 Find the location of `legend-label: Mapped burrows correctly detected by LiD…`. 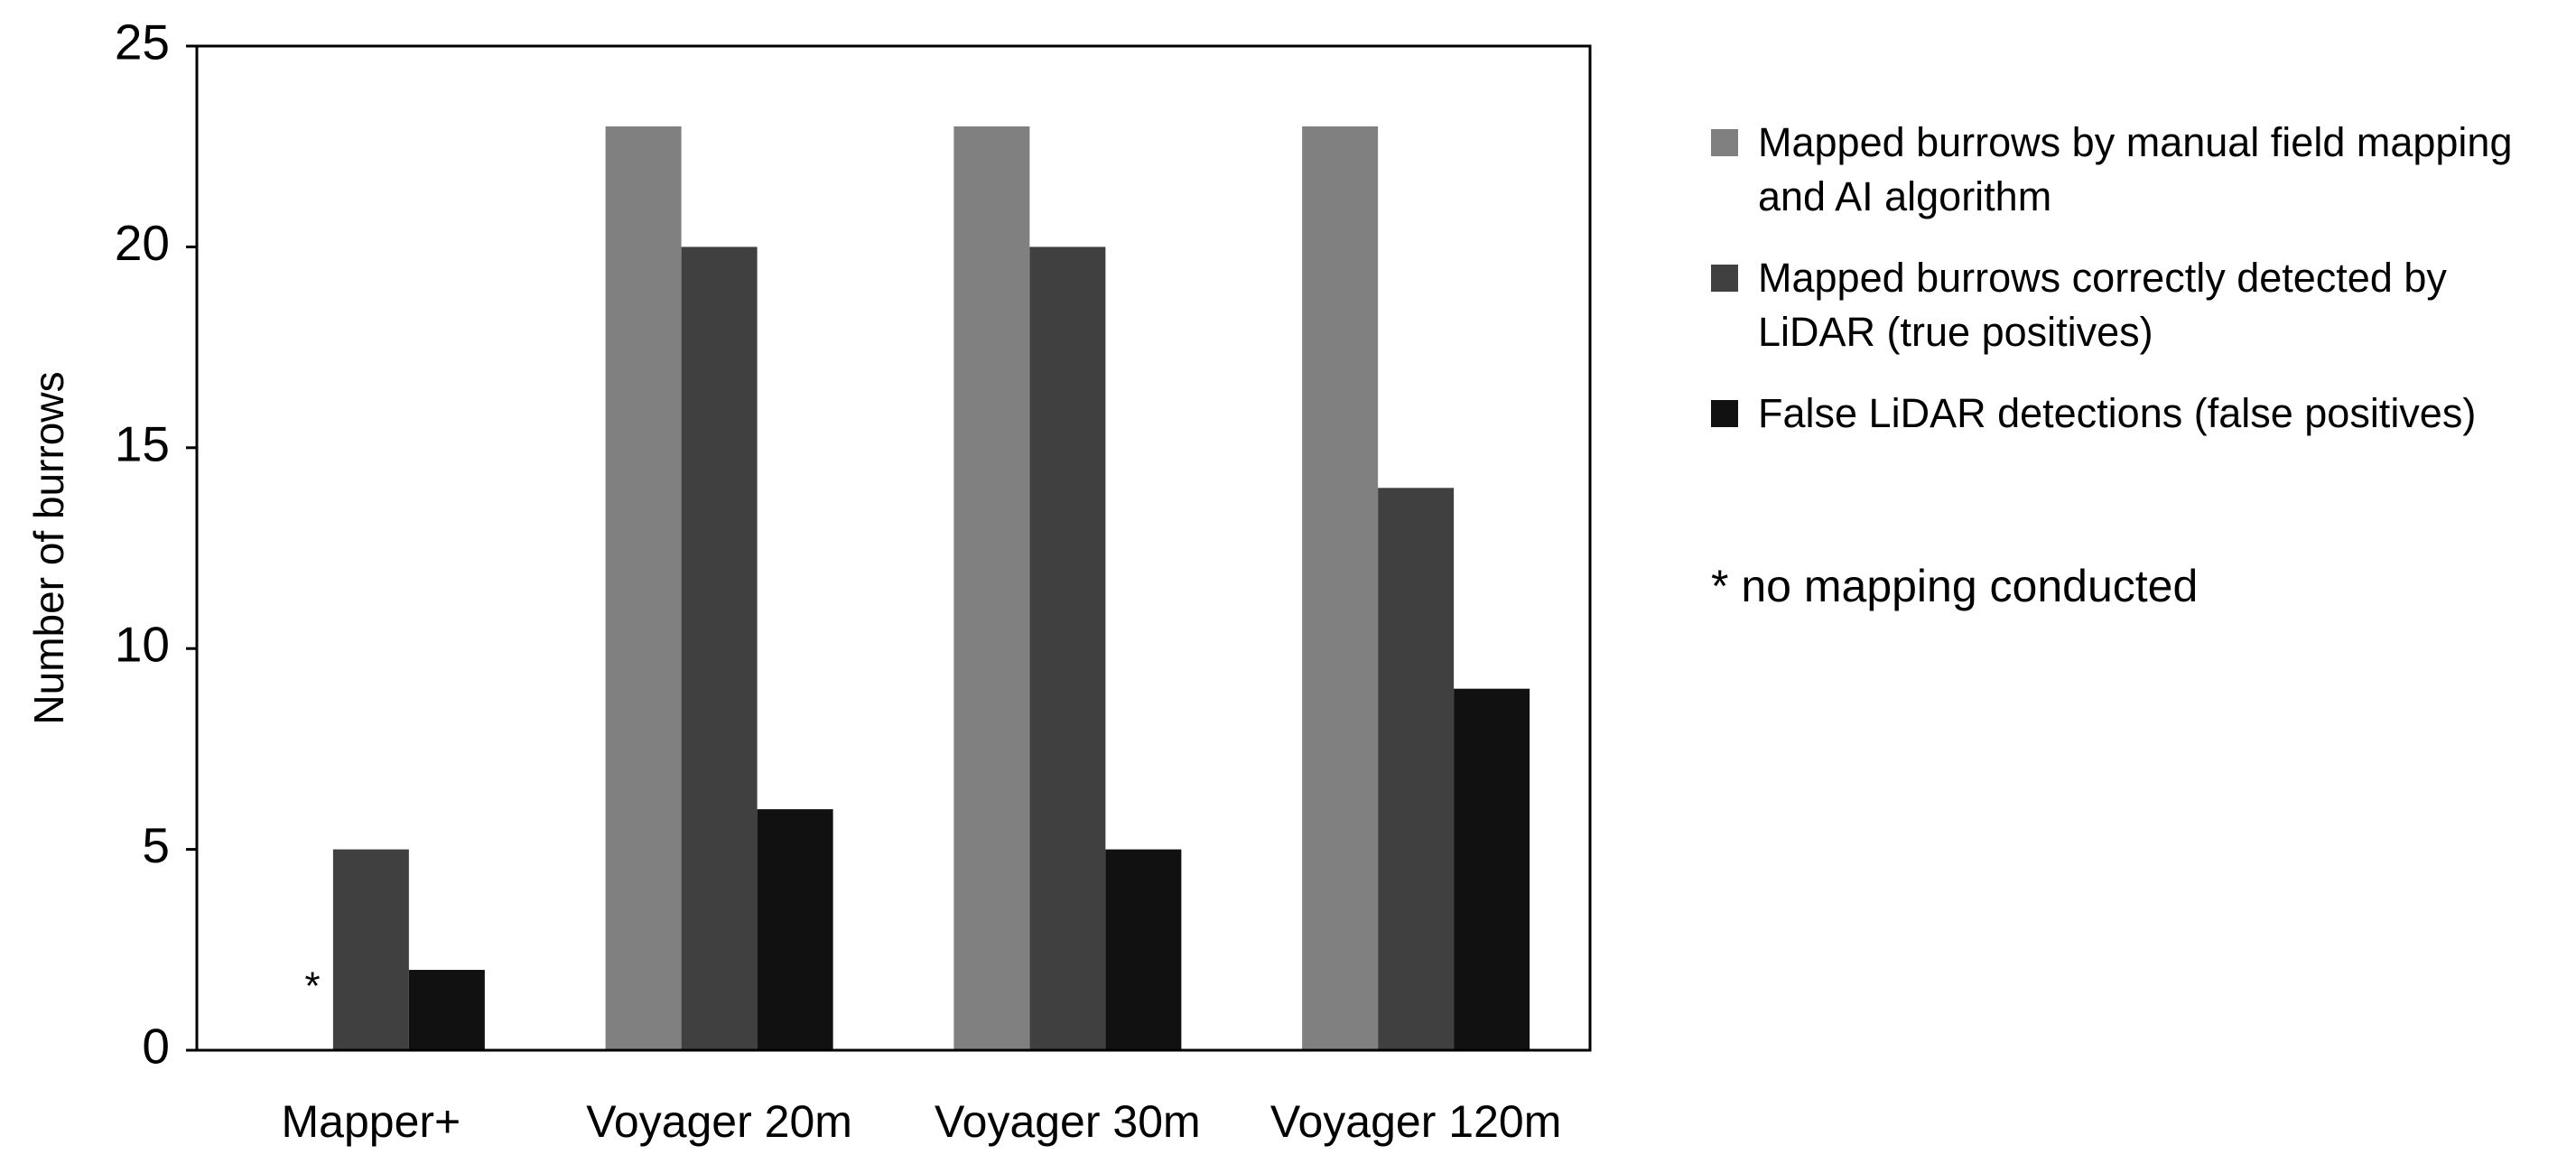

legend-label: Mapped burrows correctly detected by LiD… is located at coordinates (2102, 305).